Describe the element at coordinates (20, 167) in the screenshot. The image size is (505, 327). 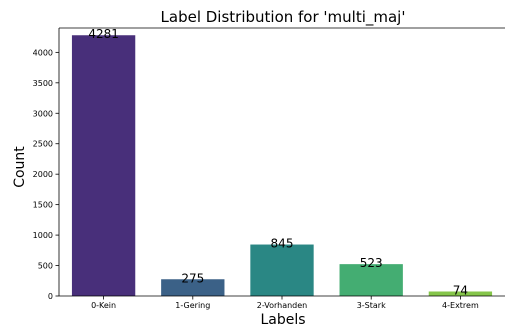
I see `y-axis-label: Count` at that location.